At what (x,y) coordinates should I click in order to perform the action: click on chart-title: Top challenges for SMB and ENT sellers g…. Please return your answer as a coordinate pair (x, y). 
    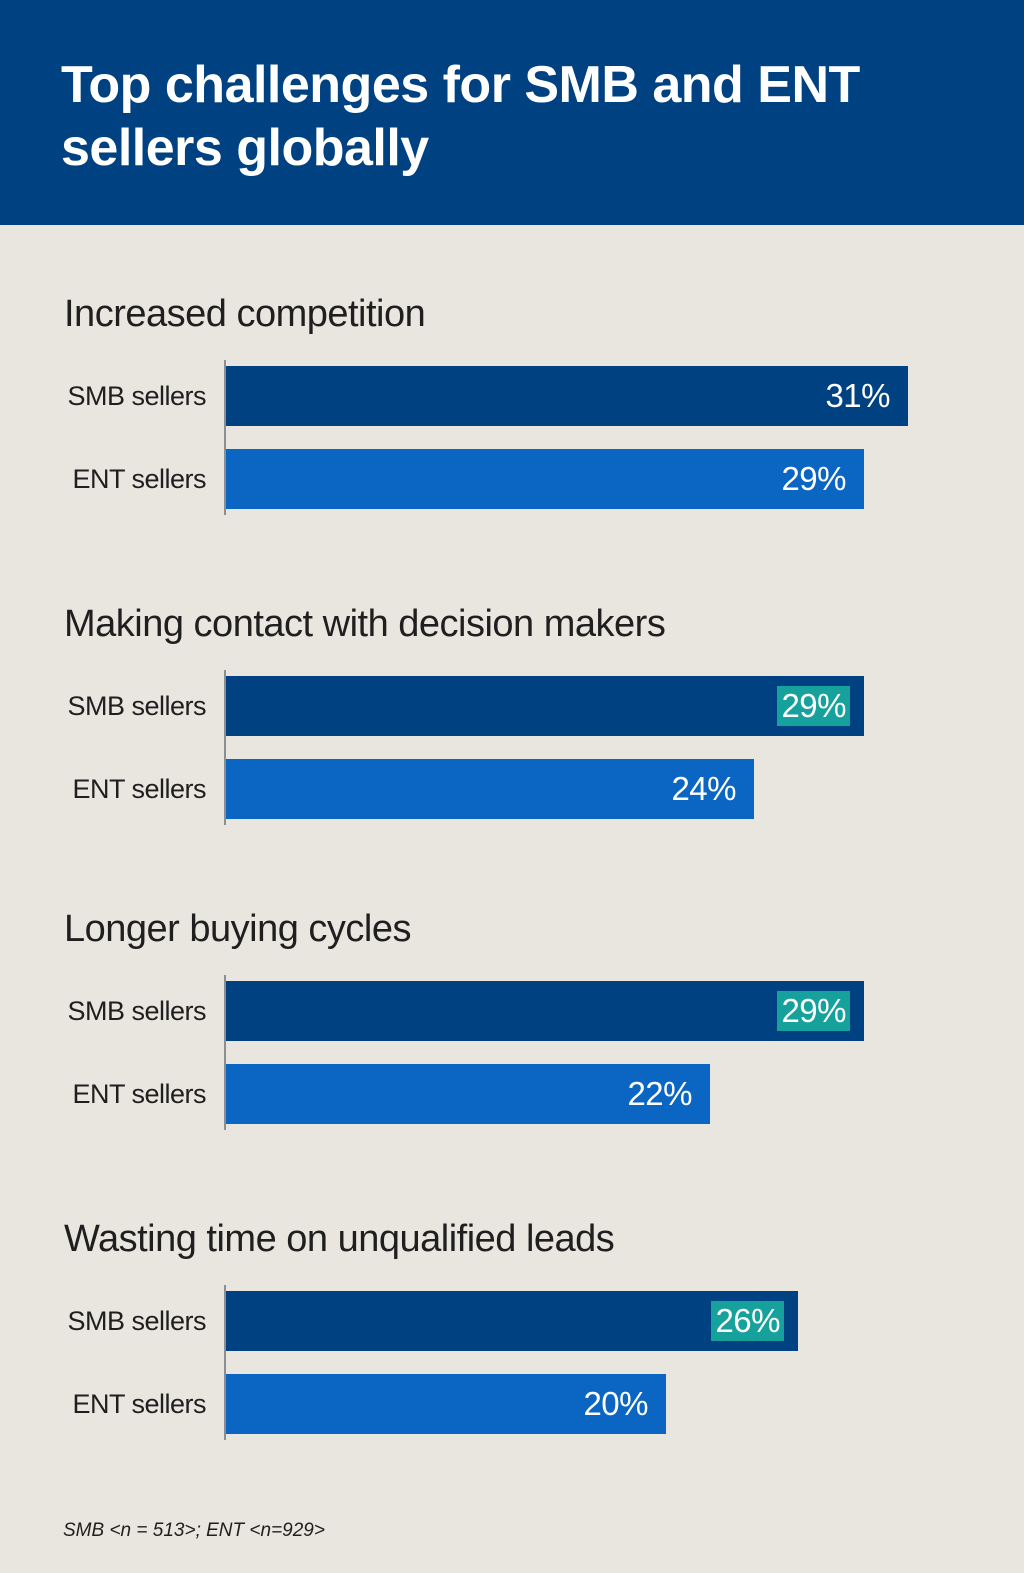
    Looking at the image, I should click on (460, 116).